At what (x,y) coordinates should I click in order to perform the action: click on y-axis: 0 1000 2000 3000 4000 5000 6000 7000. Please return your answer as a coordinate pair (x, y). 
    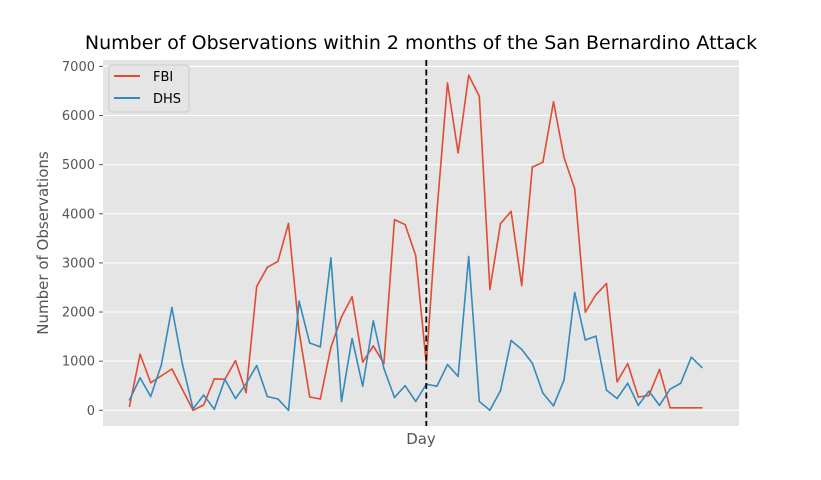
    Looking at the image, I should click on (82, 239).